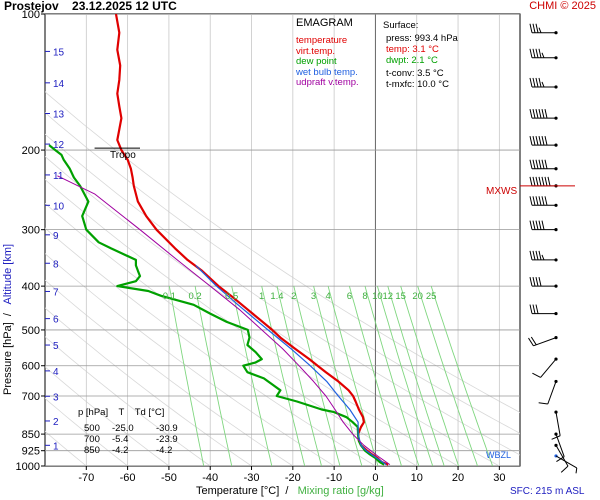  Describe the element at coordinates (56, 264) in the screenshot. I see `altitude-tick-label: 8` at that location.